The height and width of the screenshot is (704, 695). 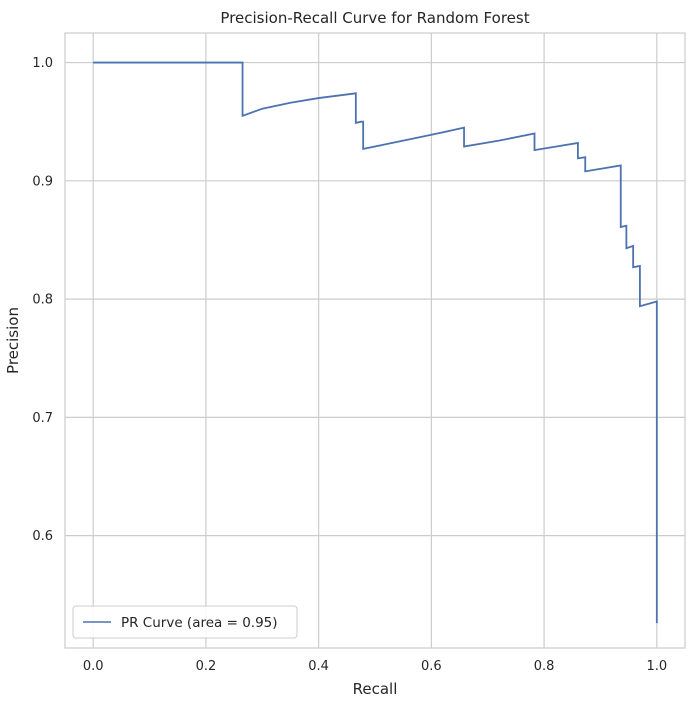 What do you see at coordinates (13, 340) in the screenshot?
I see `y-axis-title: Precision` at bounding box center [13, 340].